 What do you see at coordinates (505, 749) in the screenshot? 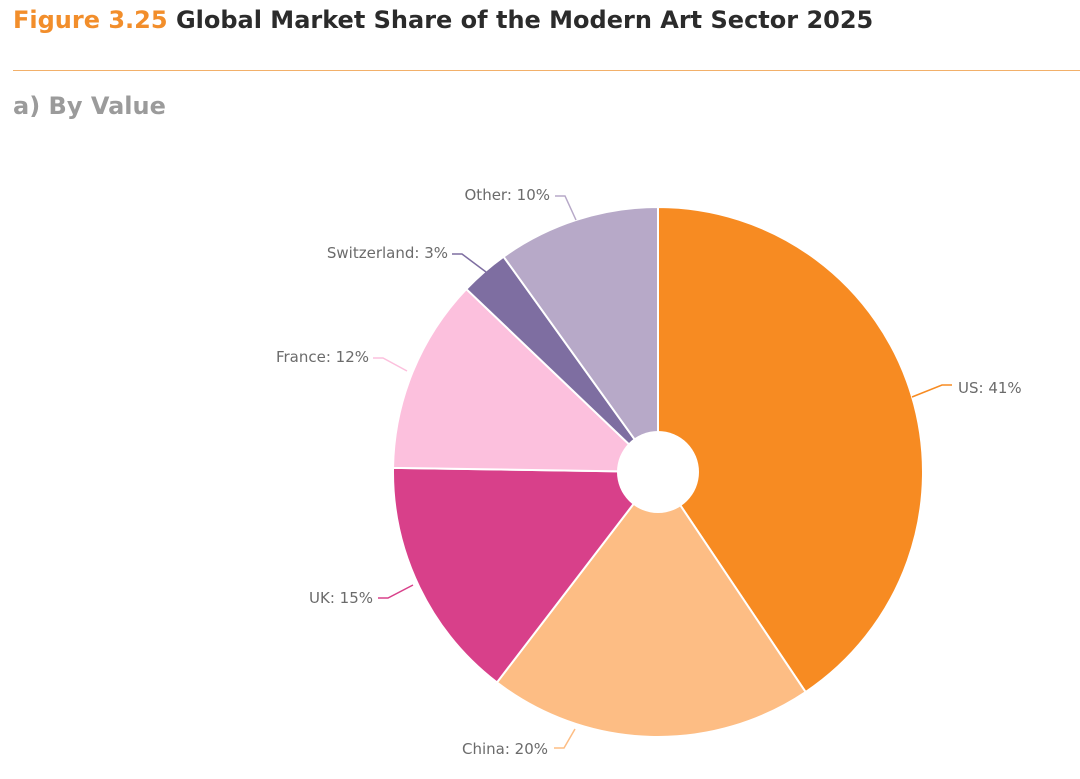
I see `slice-label-china: China: 20%` at bounding box center [505, 749].